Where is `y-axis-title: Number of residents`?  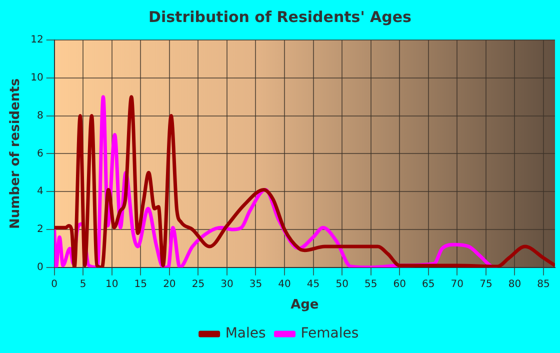 y-axis-title: Number of residents is located at coordinates (16, 154).